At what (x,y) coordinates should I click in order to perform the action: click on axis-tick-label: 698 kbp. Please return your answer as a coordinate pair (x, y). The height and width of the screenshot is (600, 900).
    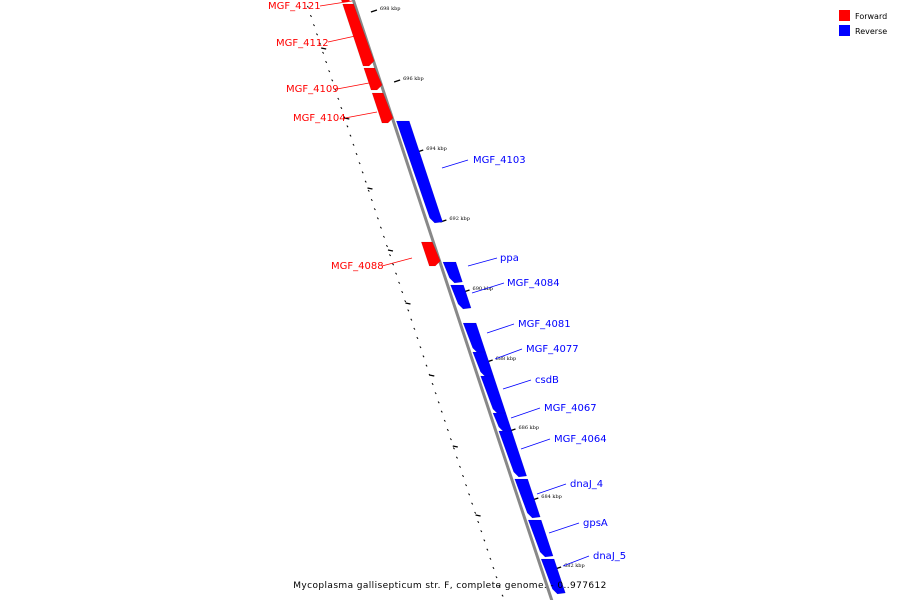
    Looking at the image, I should click on (390, 9).